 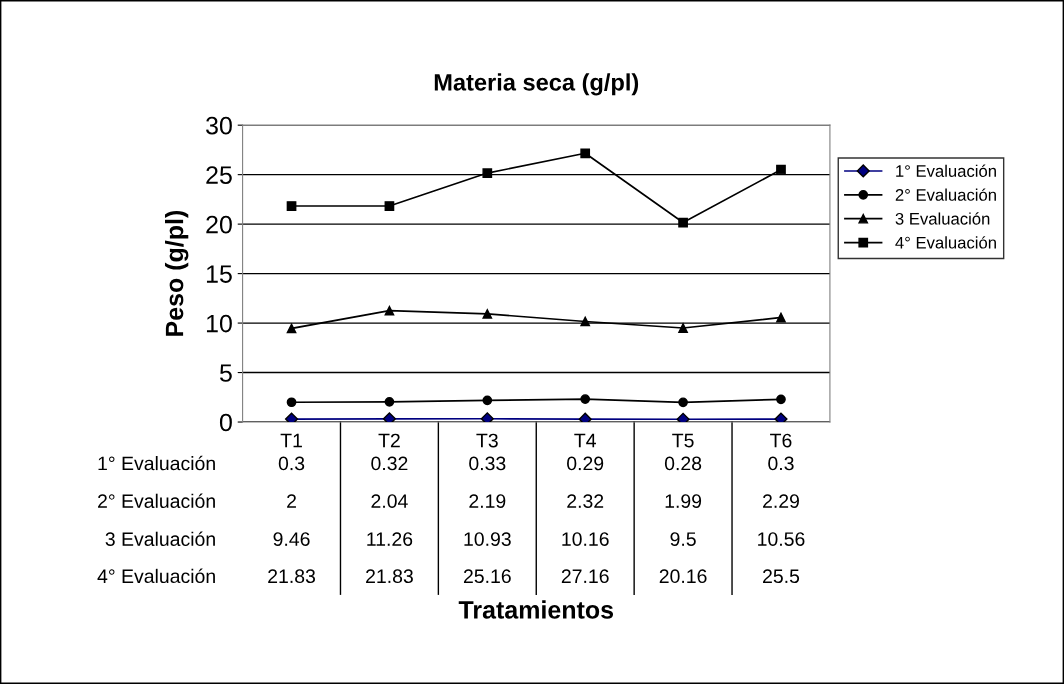 What do you see at coordinates (219, 125) in the screenshot?
I see `y-tick-label: 30` at bounding box center [219, 125].